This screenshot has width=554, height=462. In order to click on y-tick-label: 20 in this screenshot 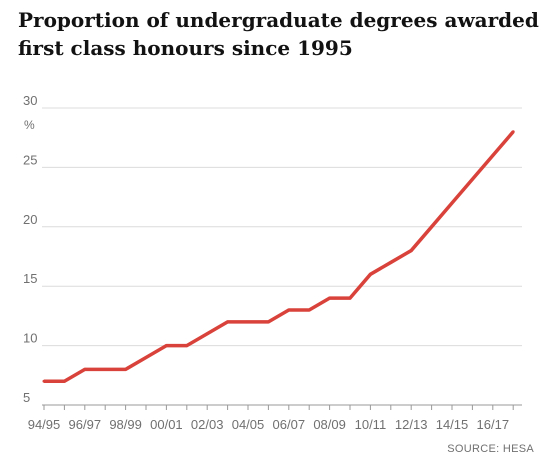, I will do `click(30, 219)`.